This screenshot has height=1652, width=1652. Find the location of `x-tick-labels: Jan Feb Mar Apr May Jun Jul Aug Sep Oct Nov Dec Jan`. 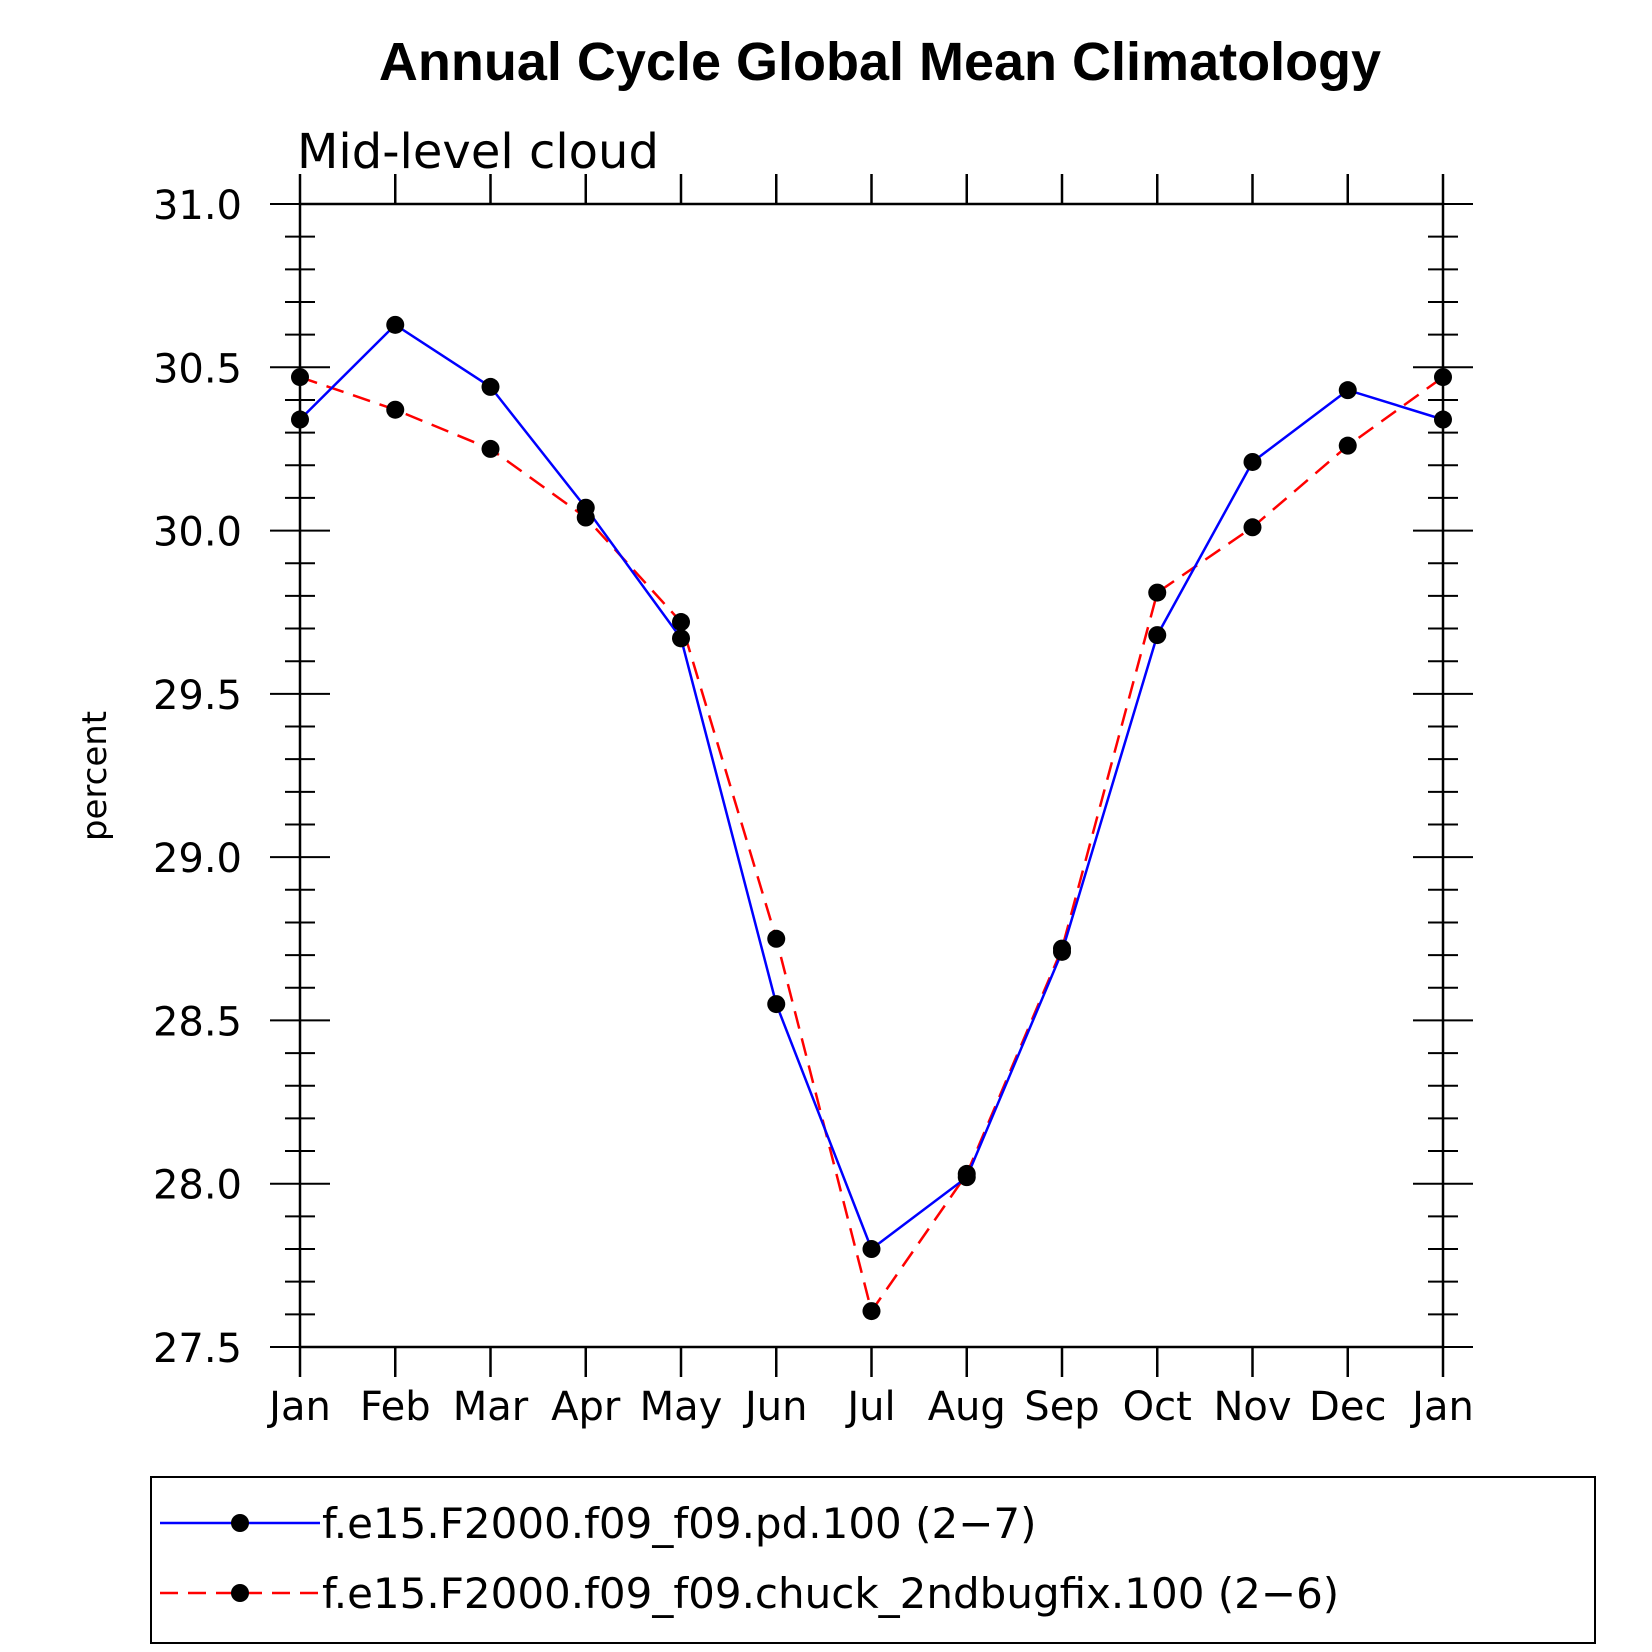

x-tick-labels: Jan Feb Mar Apr May Jun Jul Aug Sep Oct Nov Dec Jan is located at coordinates (870, 1407).